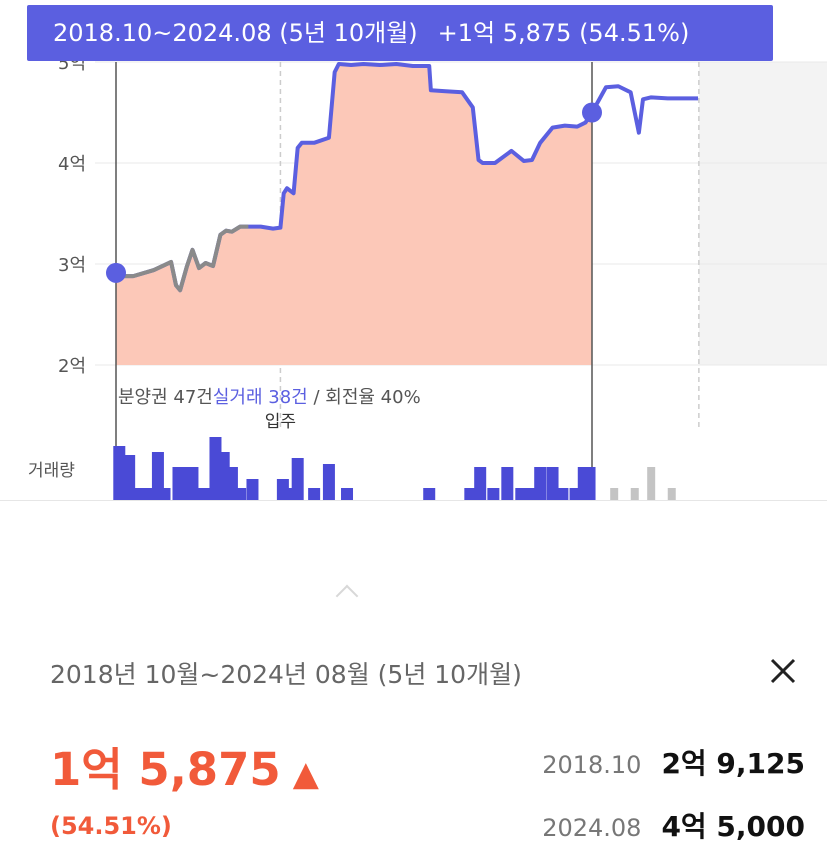  Describe the element at coordinates (563, 33) in the screenshot. I see `tooltip-change: +1억 5,875 (54.51%)` at that location.